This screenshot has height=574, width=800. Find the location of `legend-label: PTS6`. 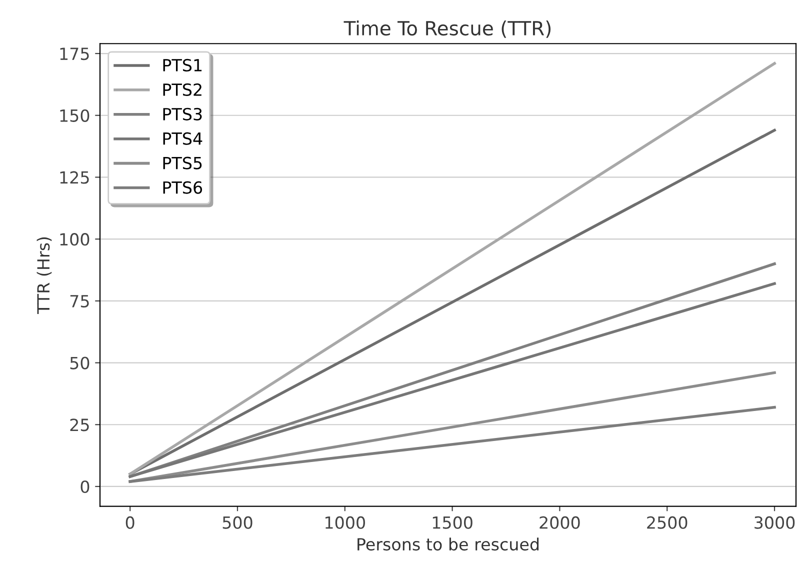

legend-label: PTS6 is located at coordinates (182, 187).